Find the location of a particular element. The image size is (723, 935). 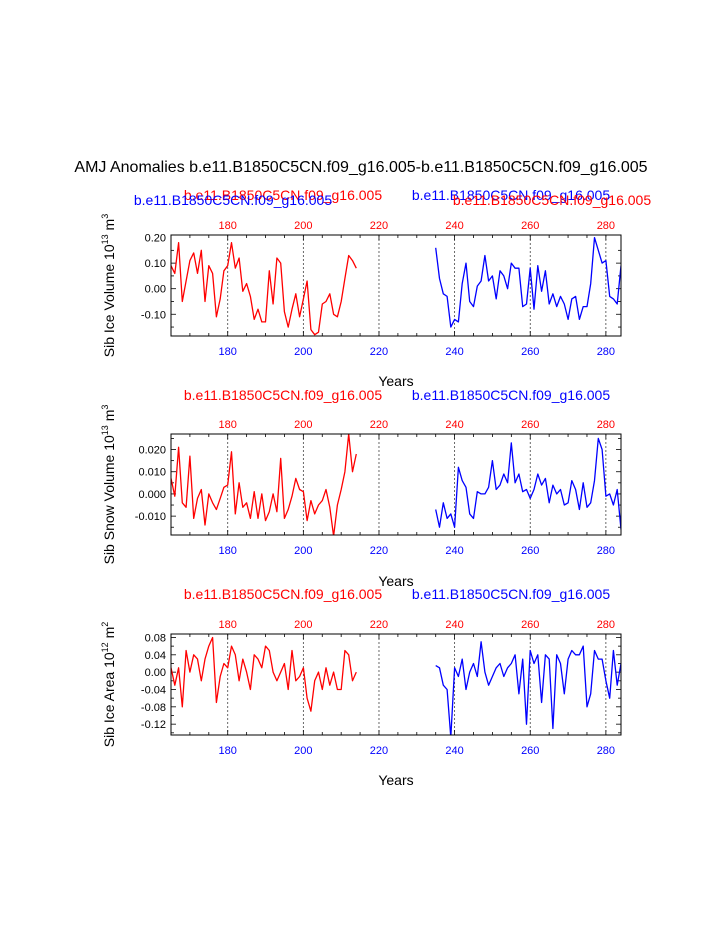

y-axis-label: Sib Ice Volume 1013 m3 is located at coordinates (108, 285).